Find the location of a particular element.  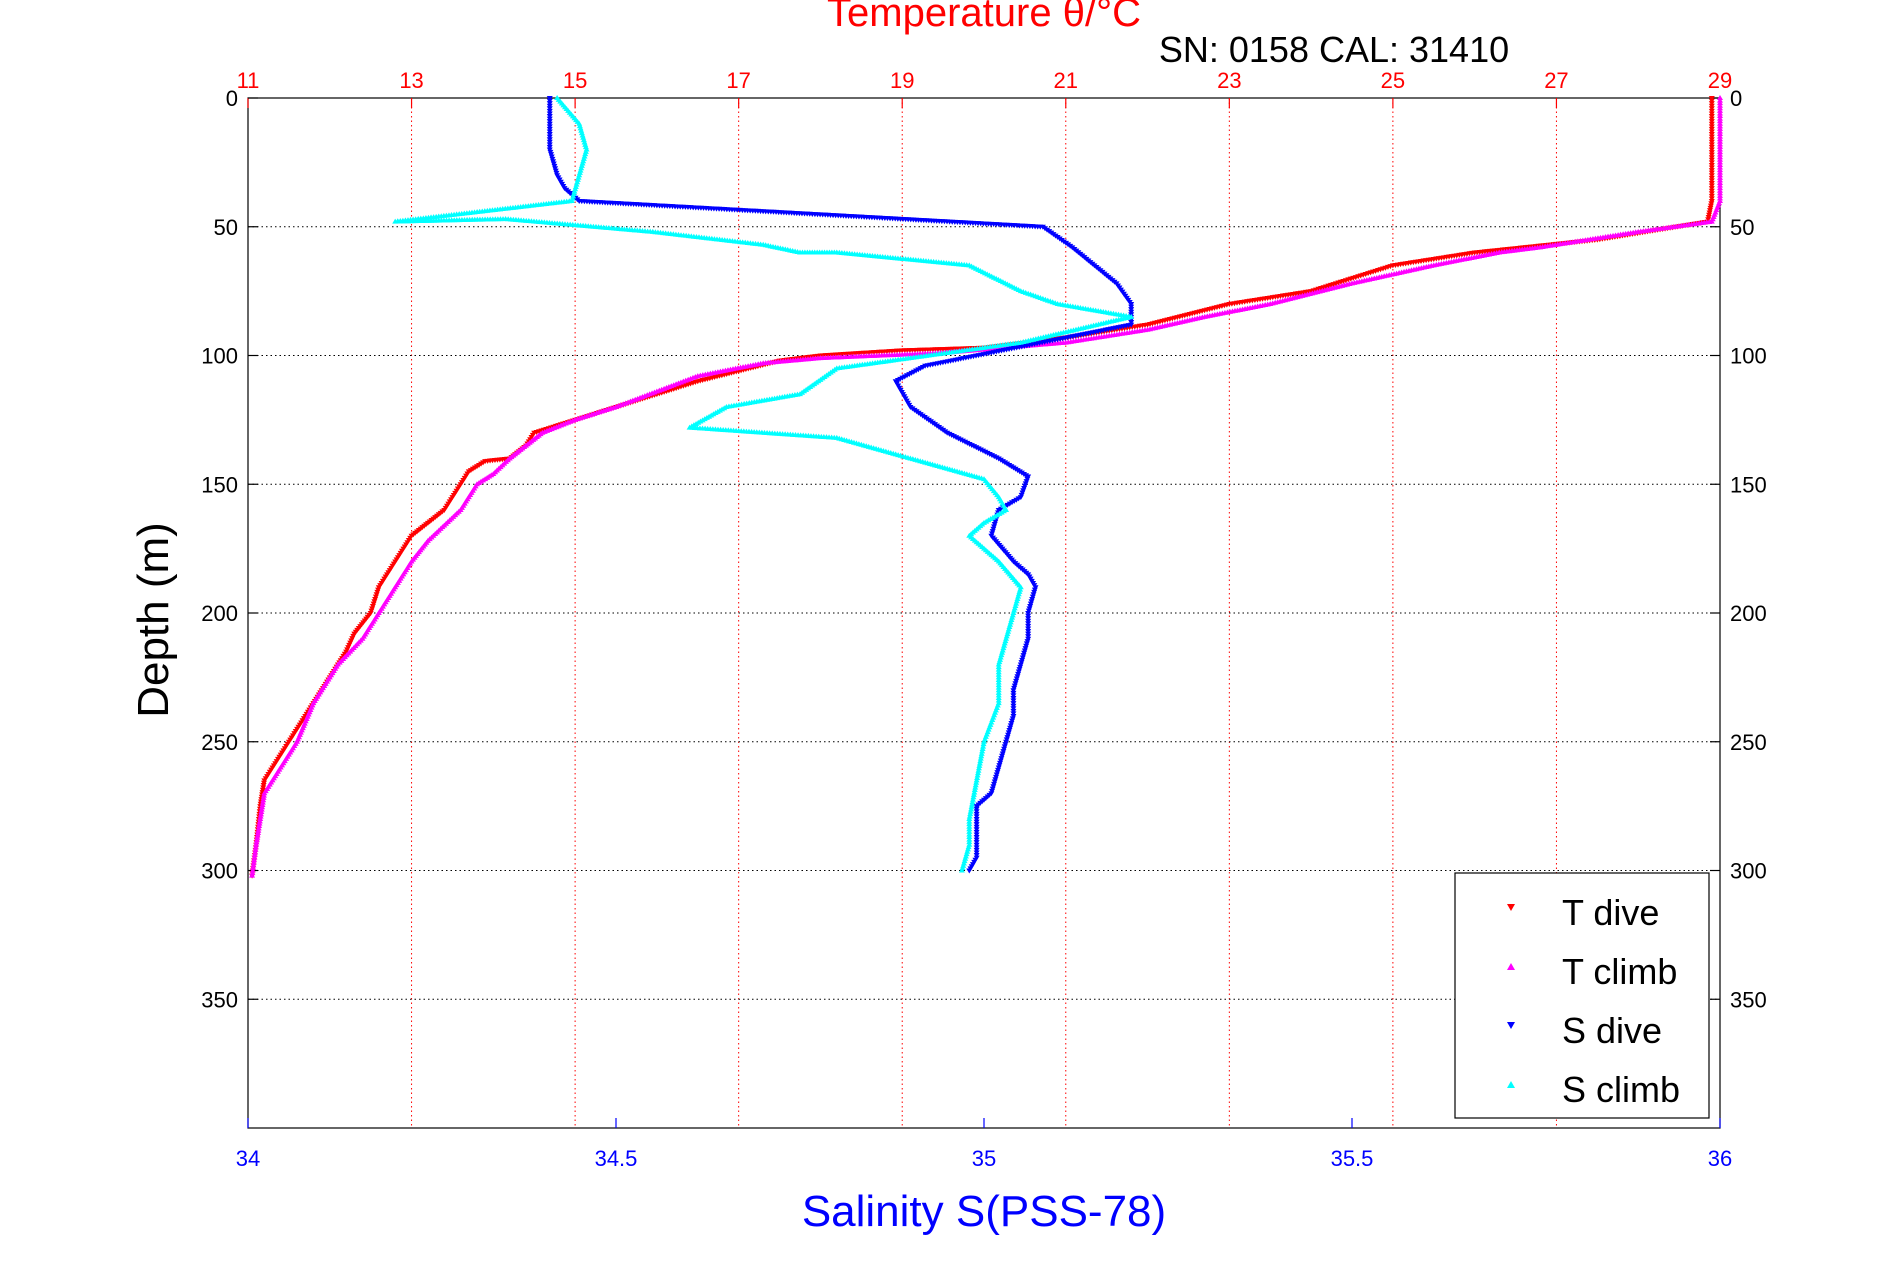

legend-label-t-climb: T climb is located at coordinates (1619, 971).